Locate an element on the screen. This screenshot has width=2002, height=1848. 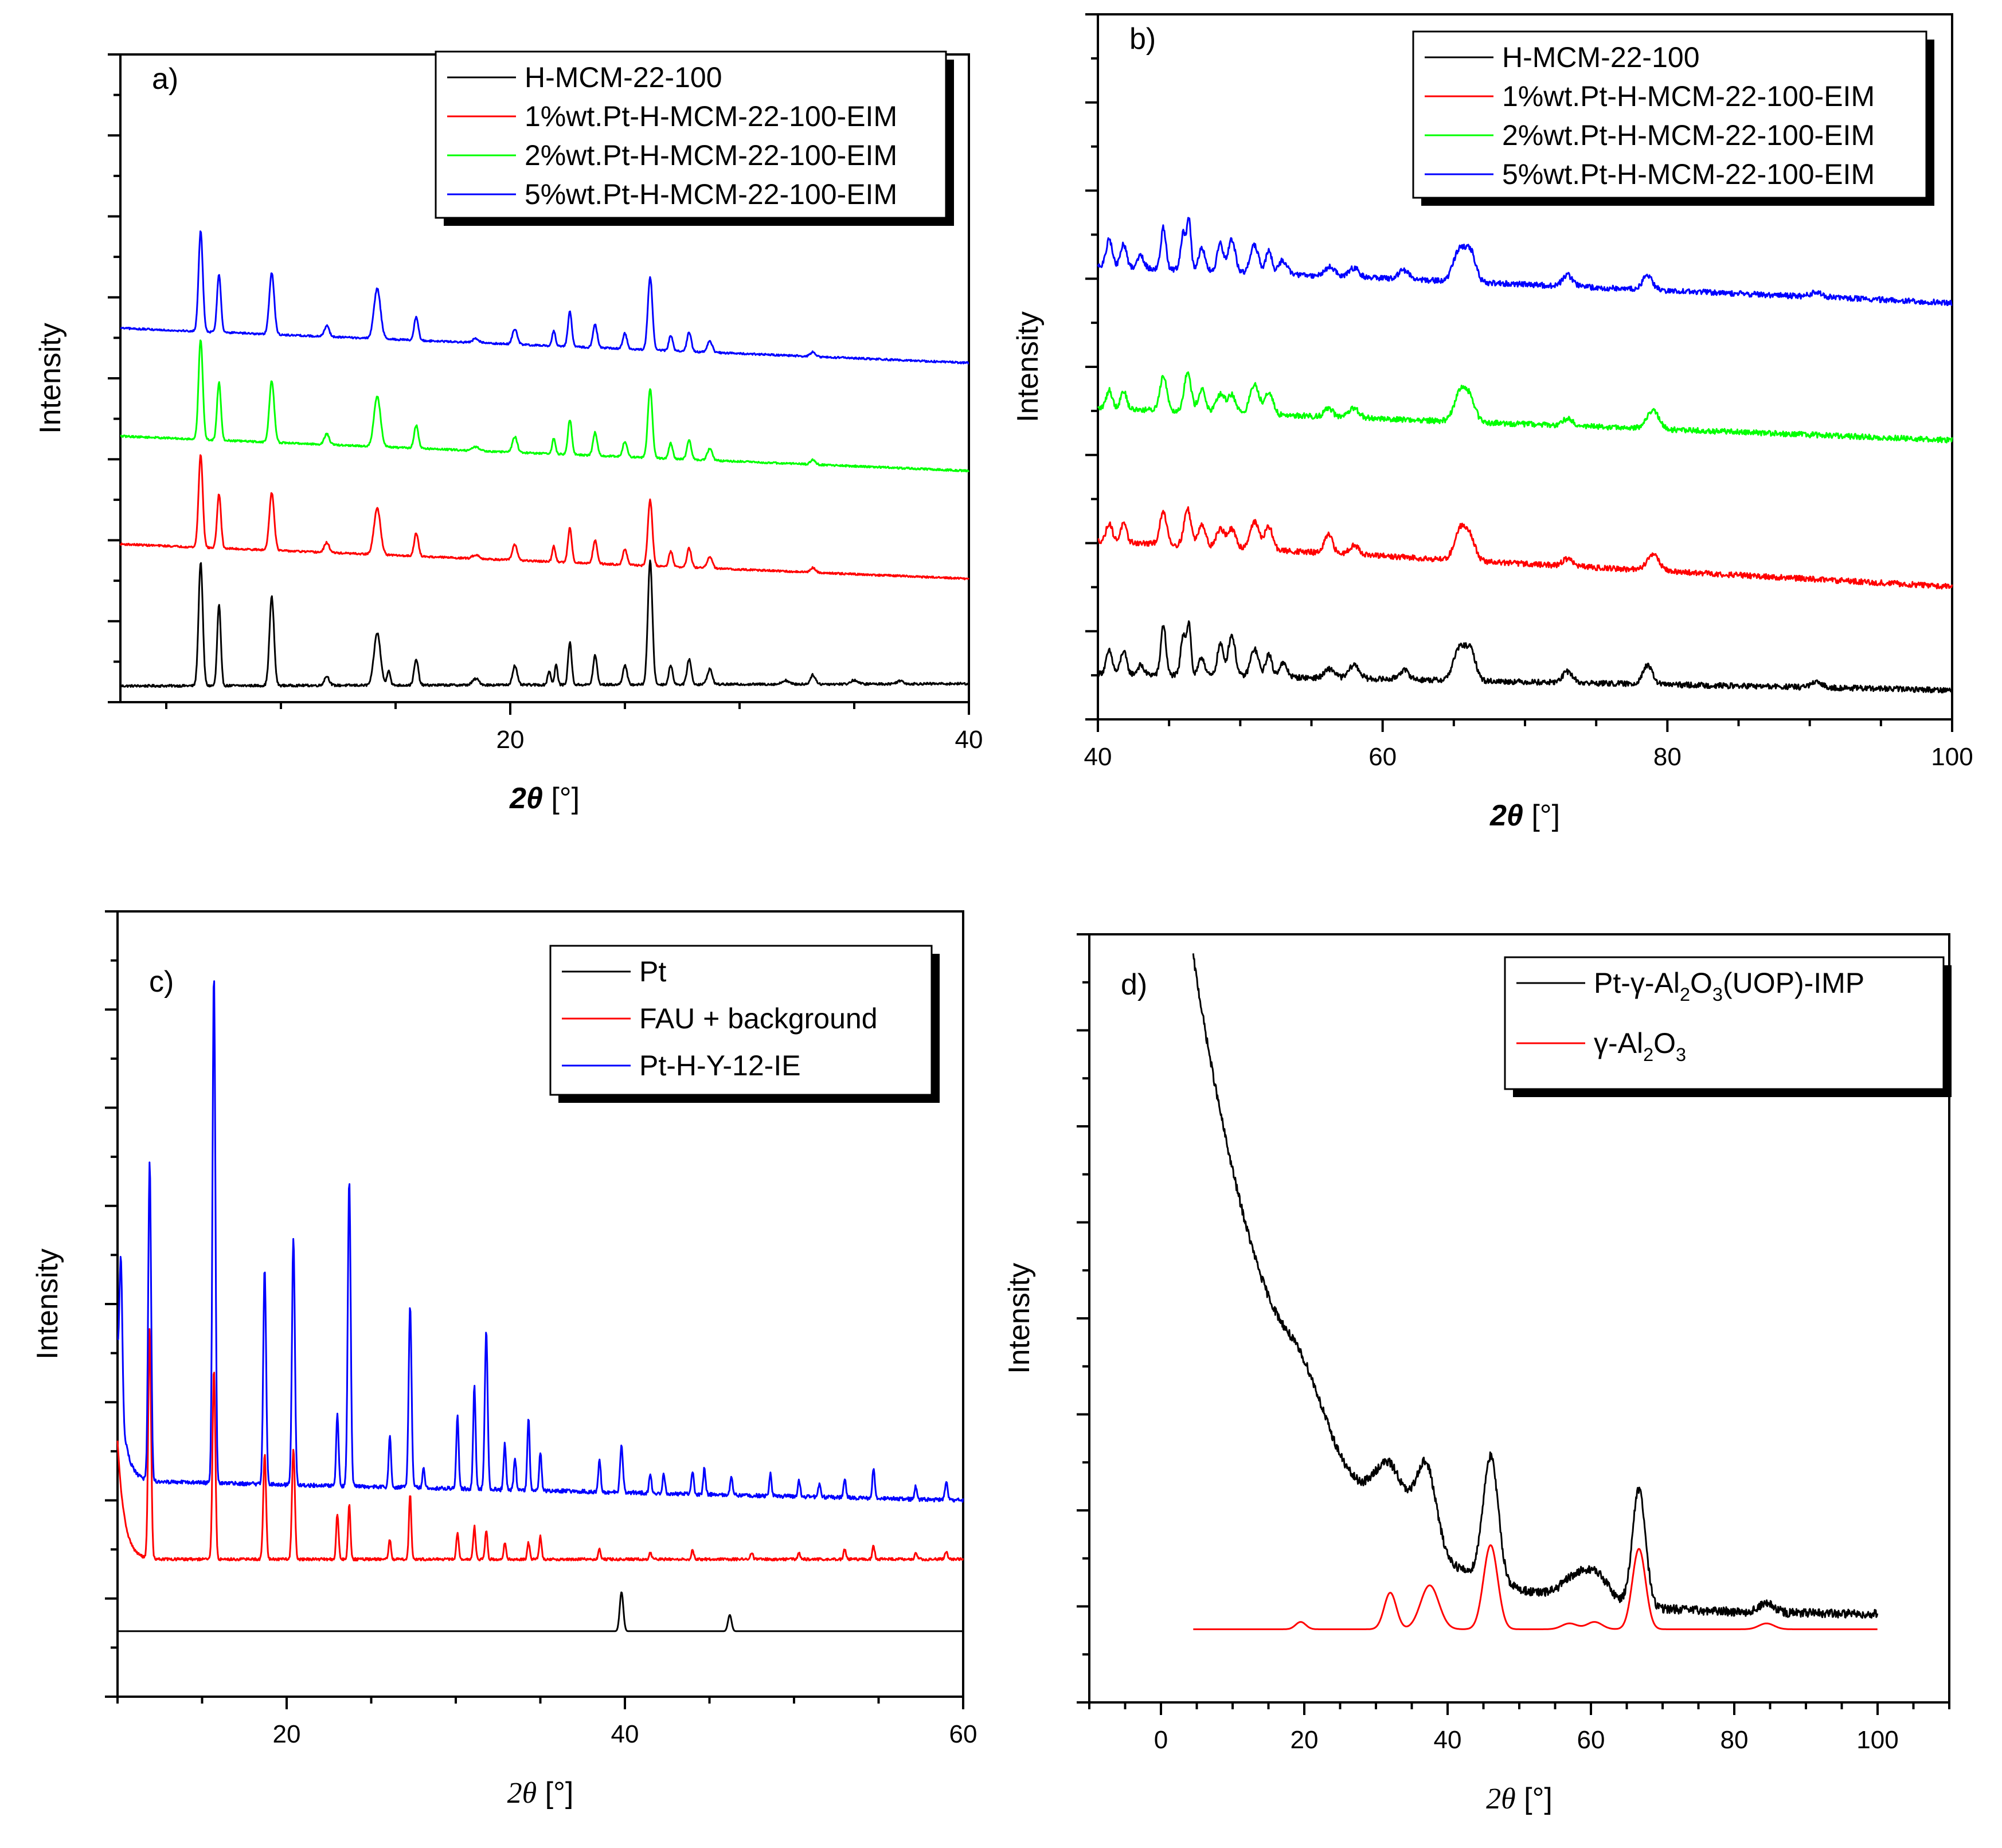
legend-label: Pt is located at coordinates (652, 972).